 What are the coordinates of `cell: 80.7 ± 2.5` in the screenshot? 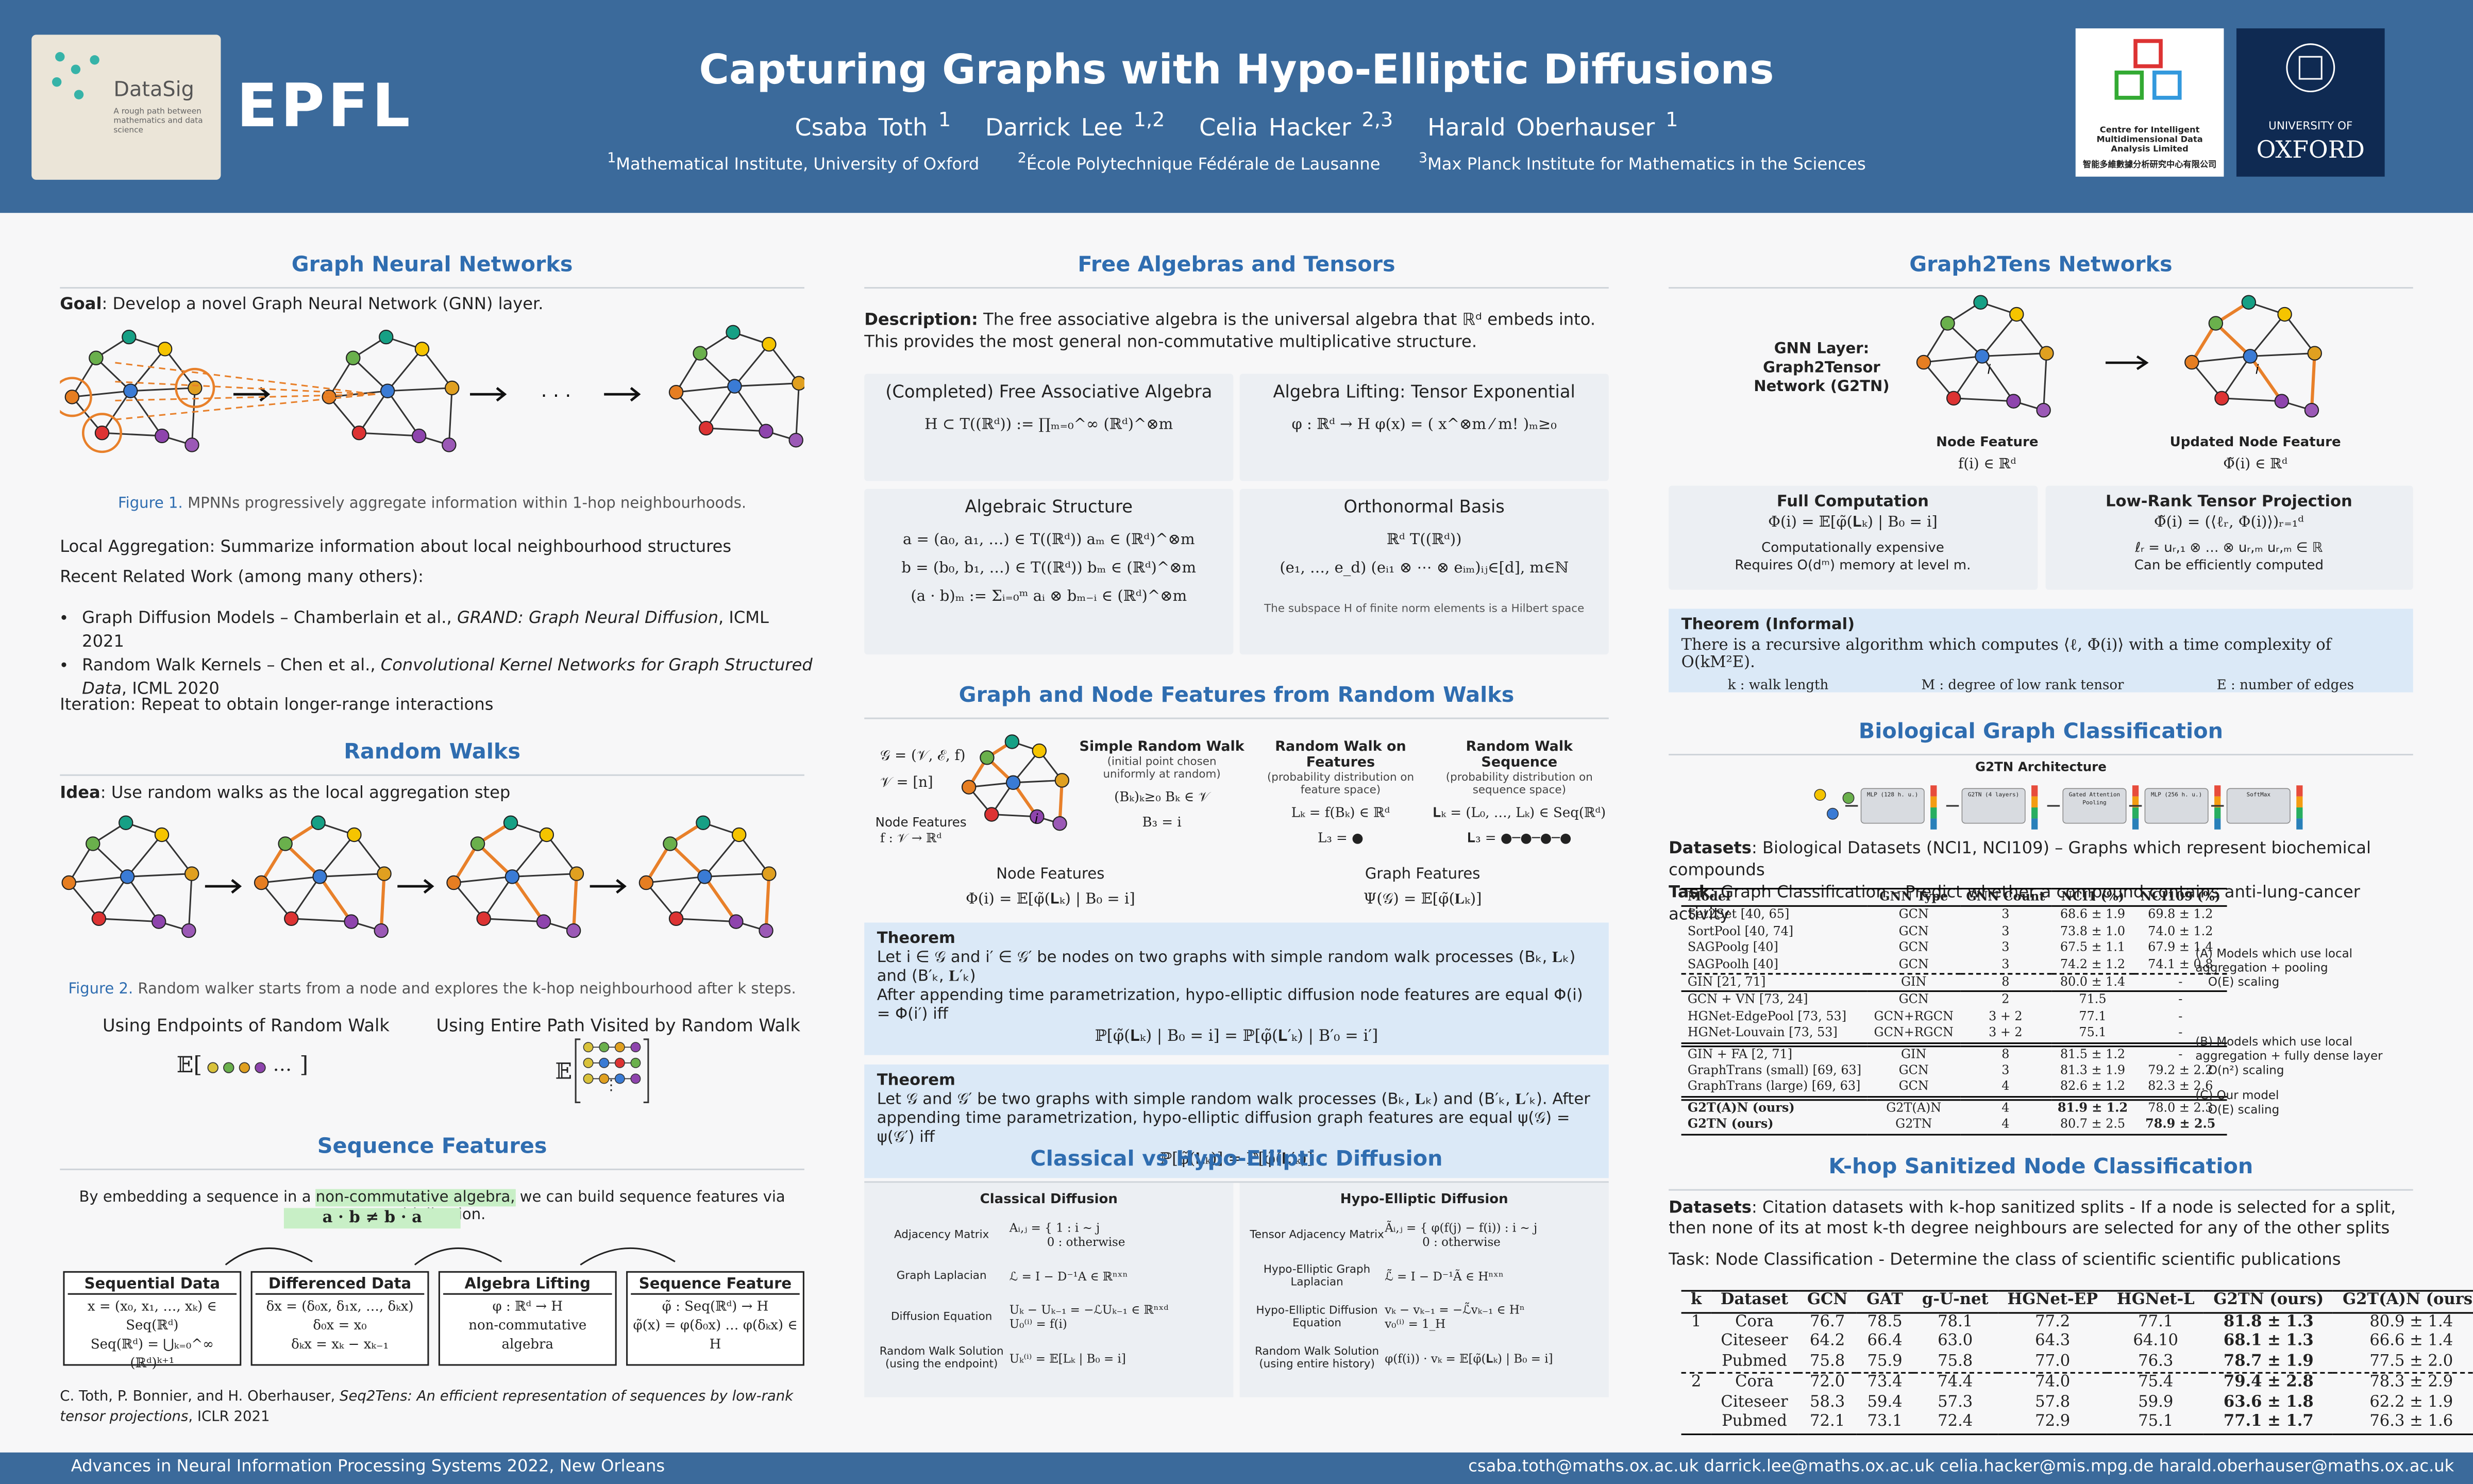 It's located at (2093, 1124).